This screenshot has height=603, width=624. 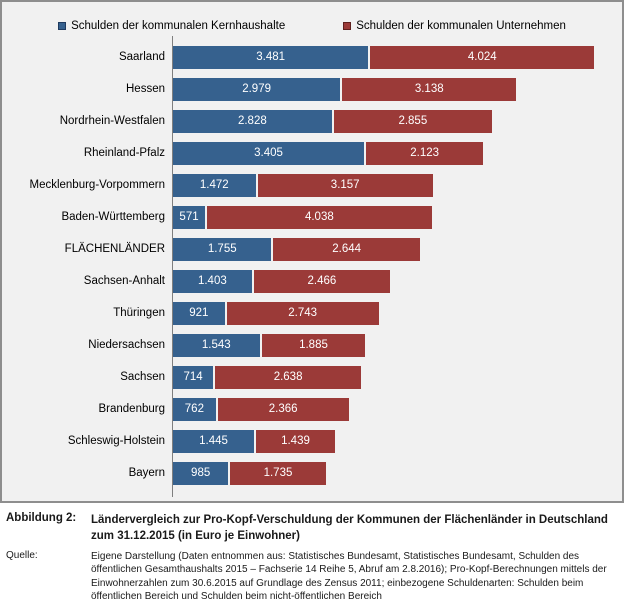 What do you see at coordinates (319, 217) in the screenshot?
I see `bar-value-label: 4.038` at bounding box center [319, 217].